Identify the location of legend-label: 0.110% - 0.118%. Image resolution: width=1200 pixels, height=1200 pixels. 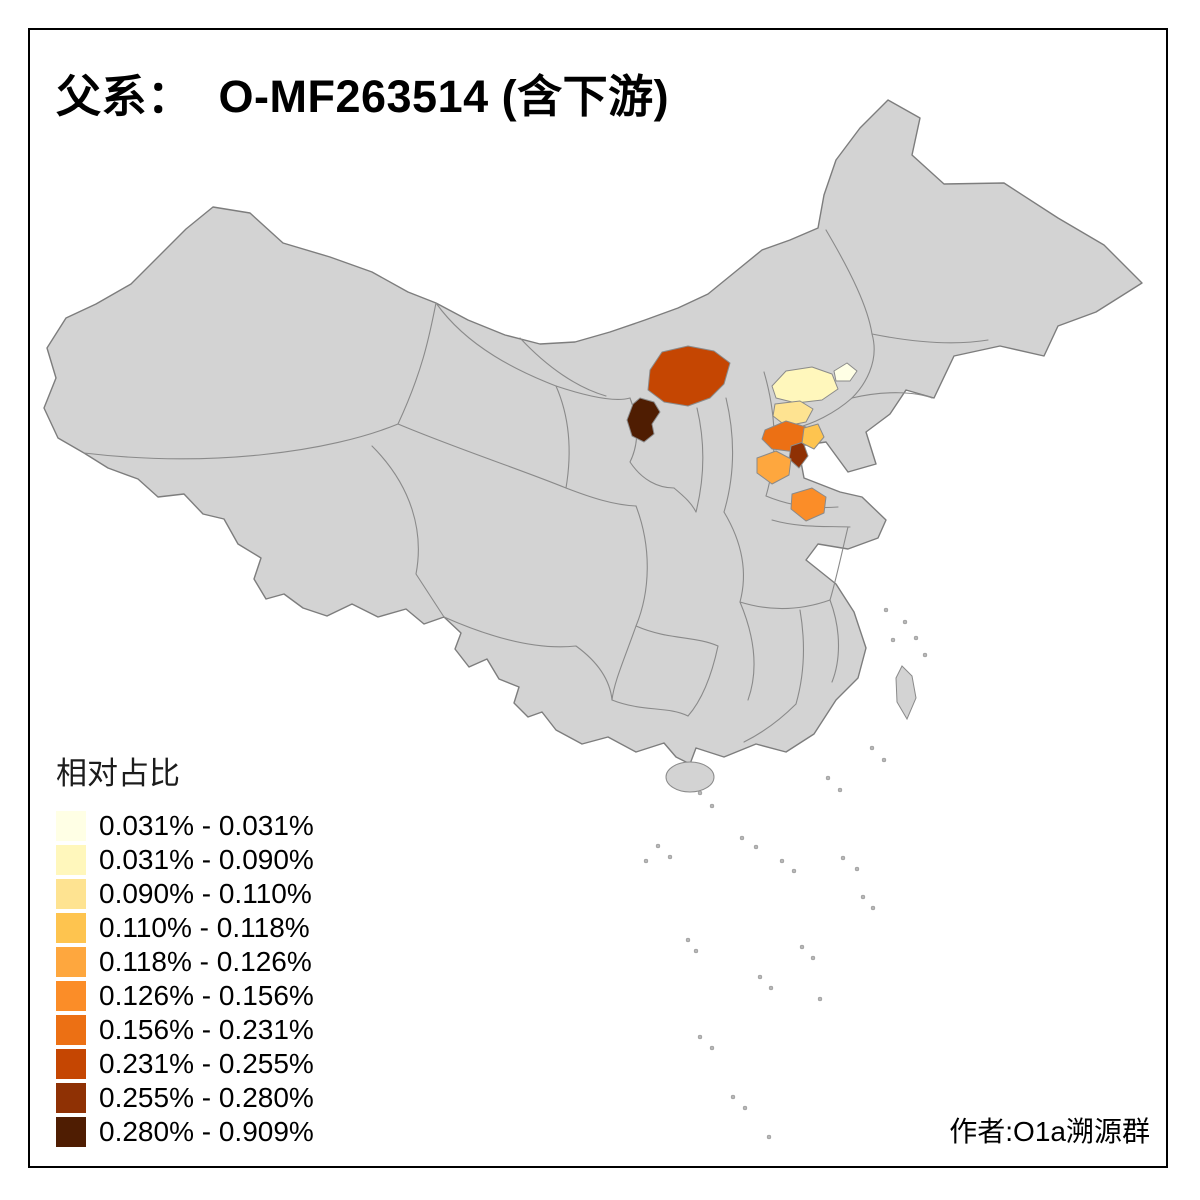
(204, 927).